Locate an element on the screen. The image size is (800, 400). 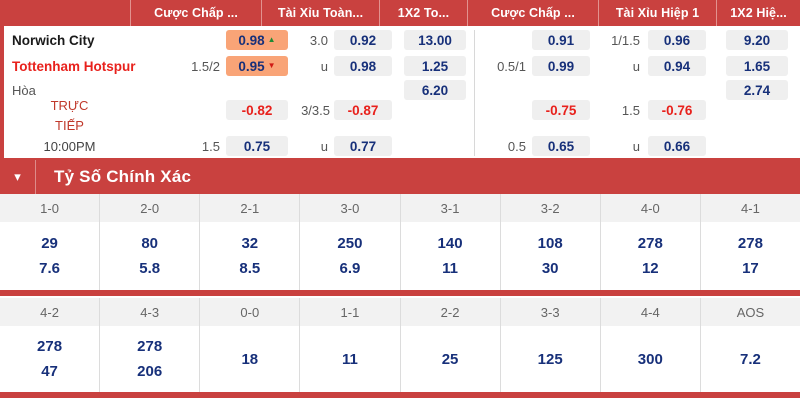
correct-score-odds: 17 is located at coordinates (750, 268).